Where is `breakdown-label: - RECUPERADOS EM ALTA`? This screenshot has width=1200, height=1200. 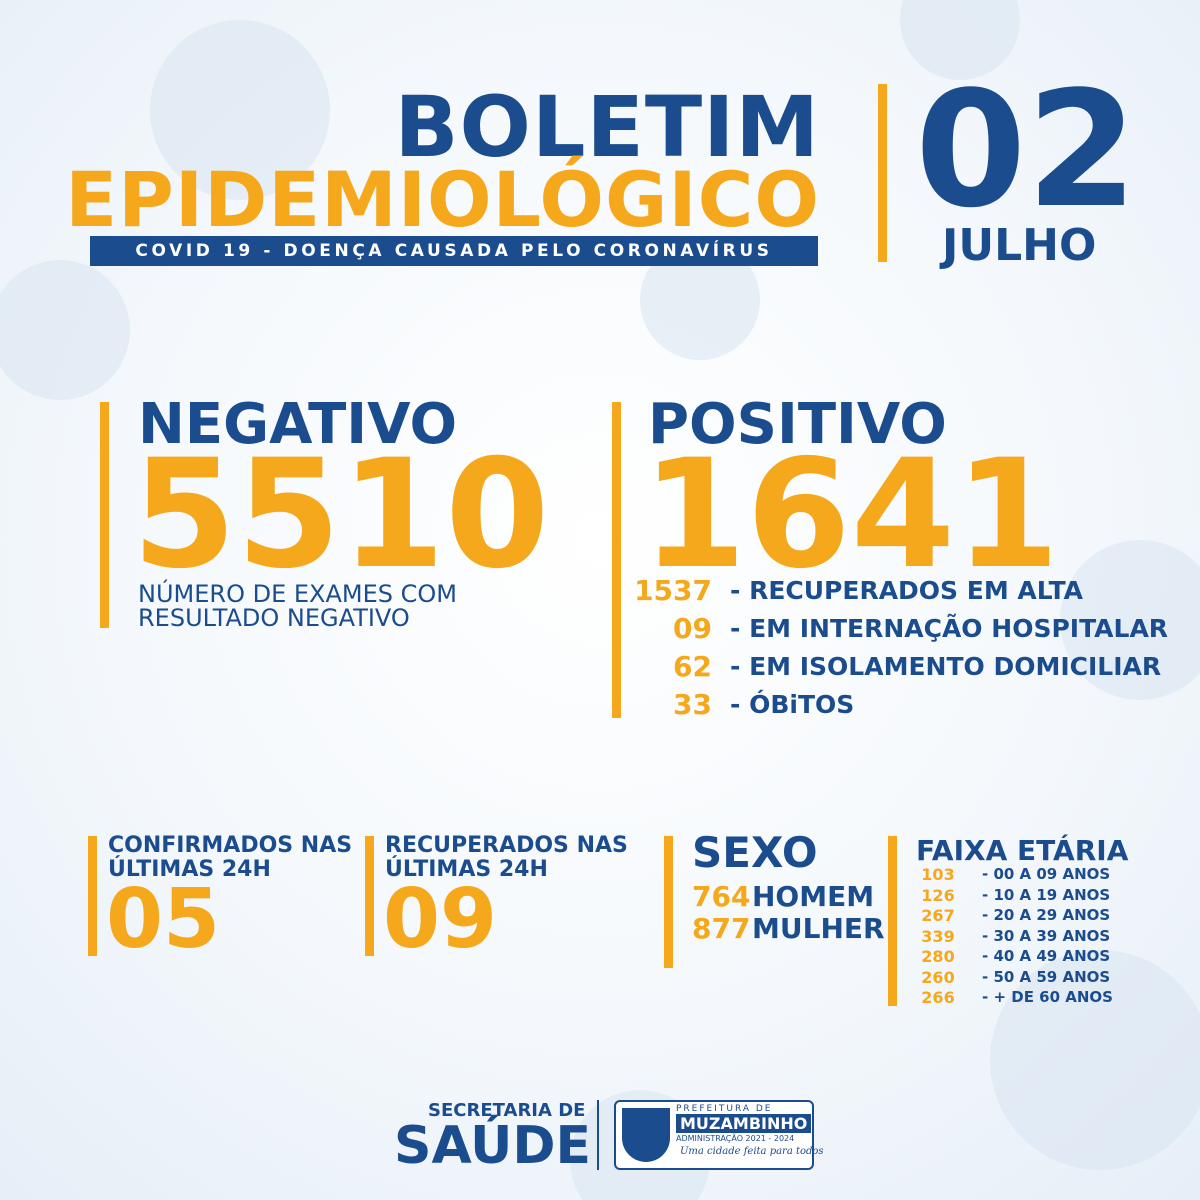 breakdown-label: - RECUPERADOS EM ALTA is located at coordinates (907, 590).